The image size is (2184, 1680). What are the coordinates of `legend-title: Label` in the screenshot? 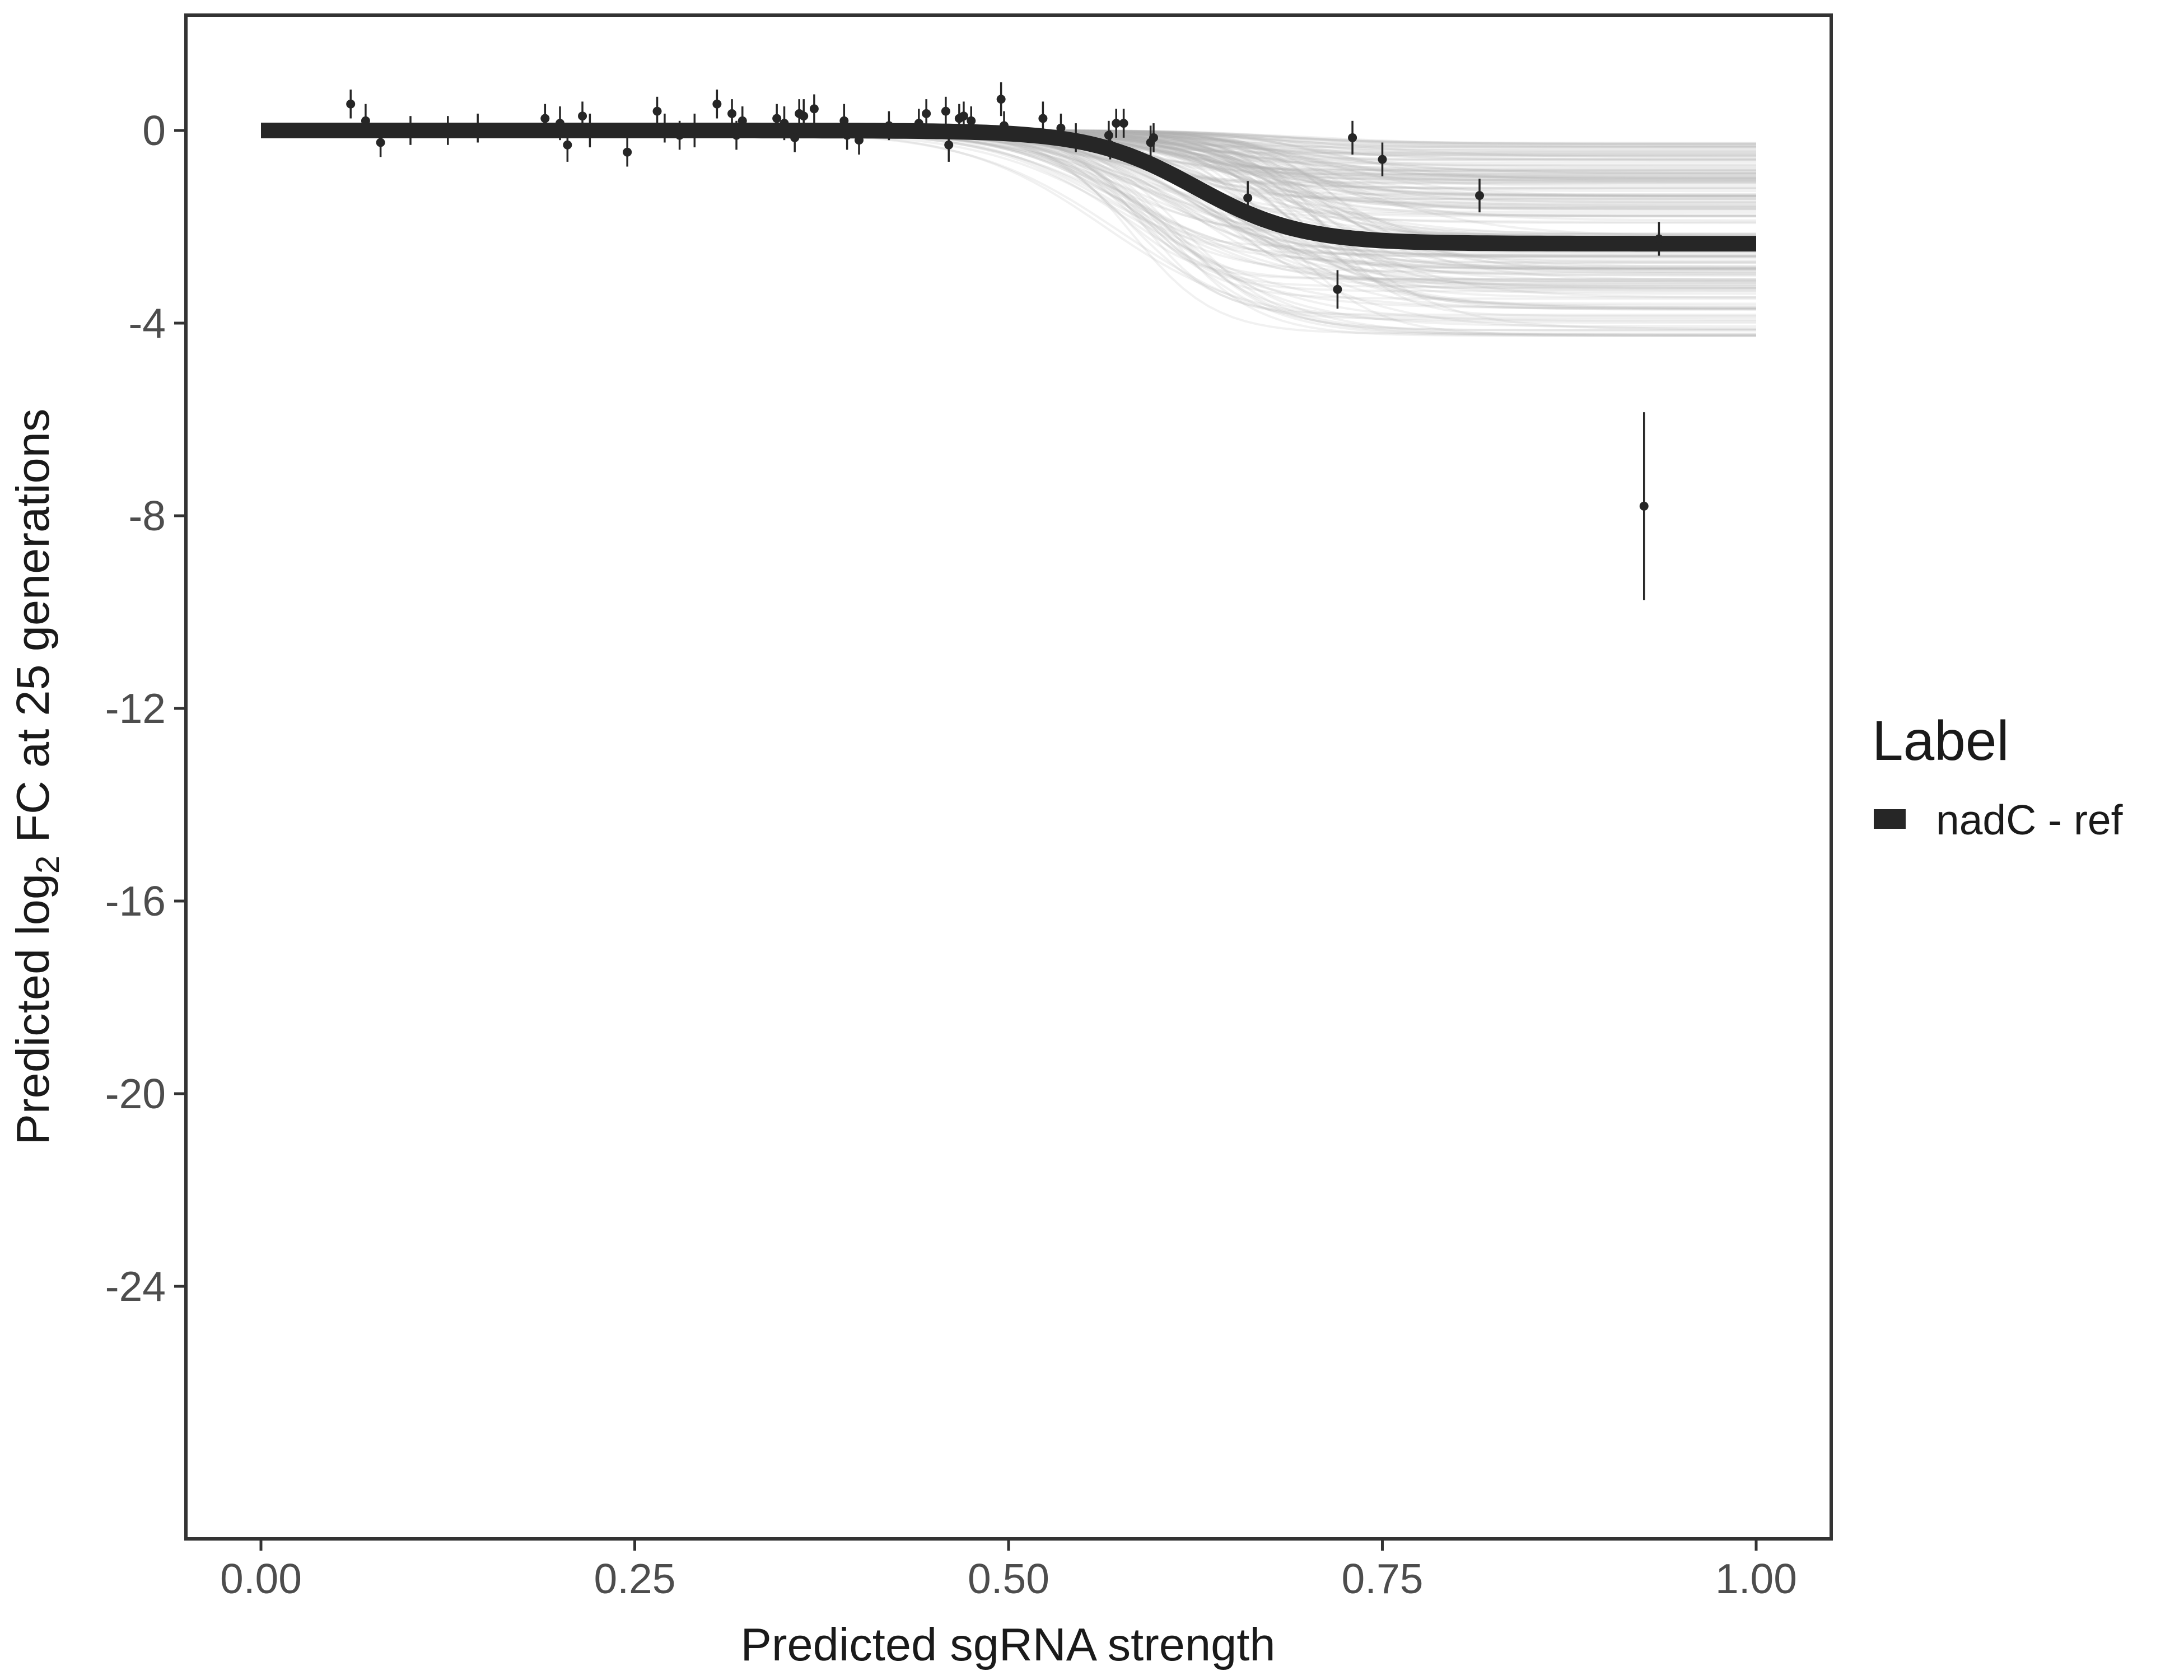 It's located at (1941, 741).